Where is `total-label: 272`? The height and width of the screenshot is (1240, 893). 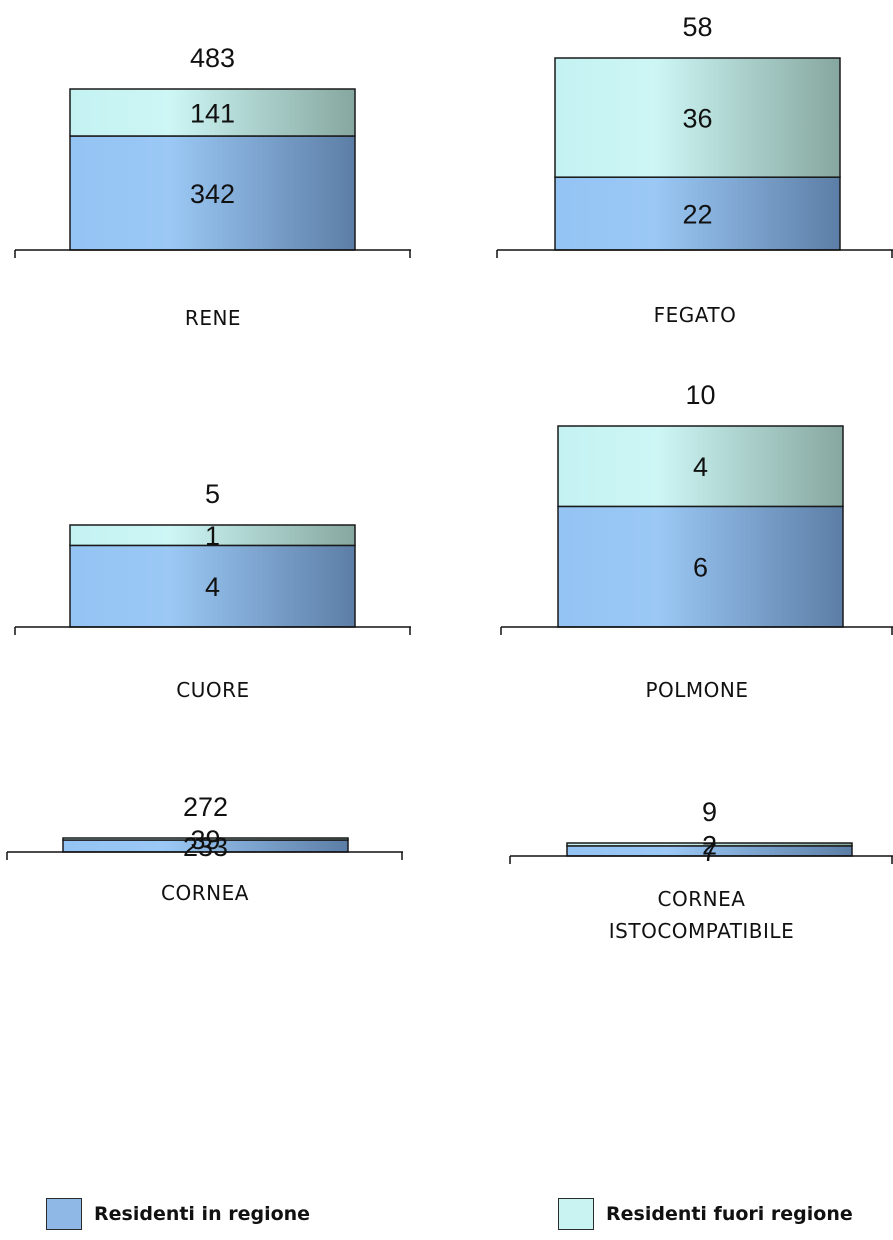 total-label: 272 is located at coordinates (205, 807).